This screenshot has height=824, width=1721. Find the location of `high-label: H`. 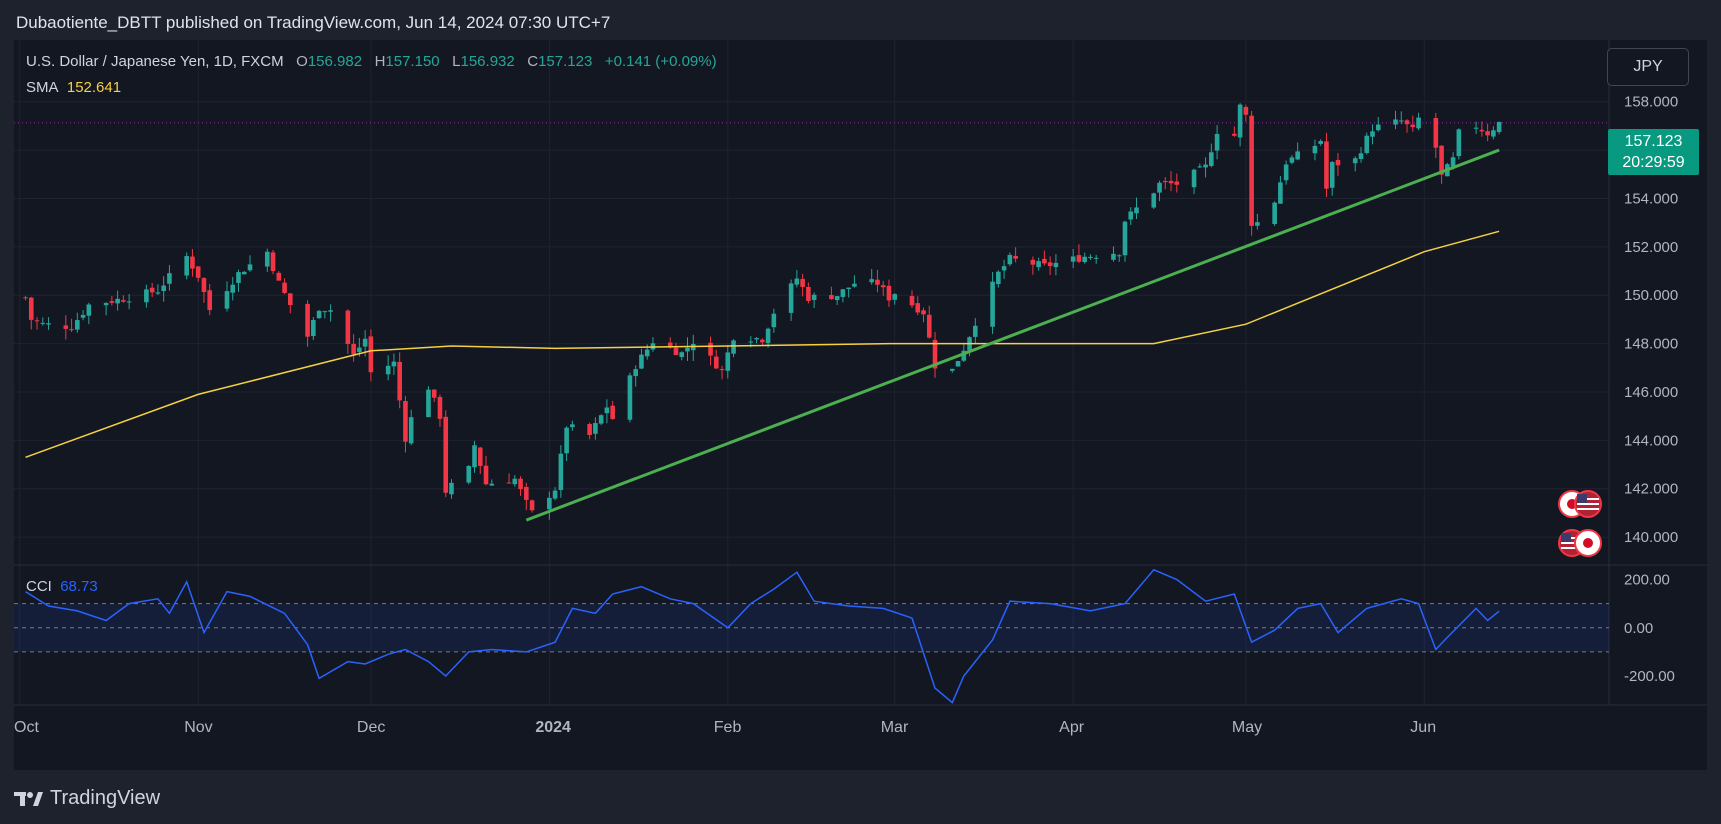

high-label: H is located at coordinates (380, 61).